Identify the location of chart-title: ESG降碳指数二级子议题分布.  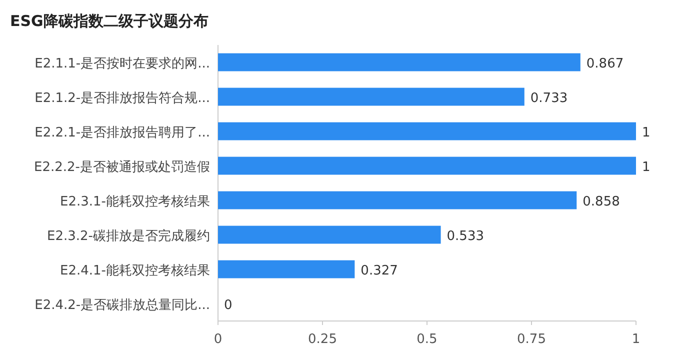
(109, 21).